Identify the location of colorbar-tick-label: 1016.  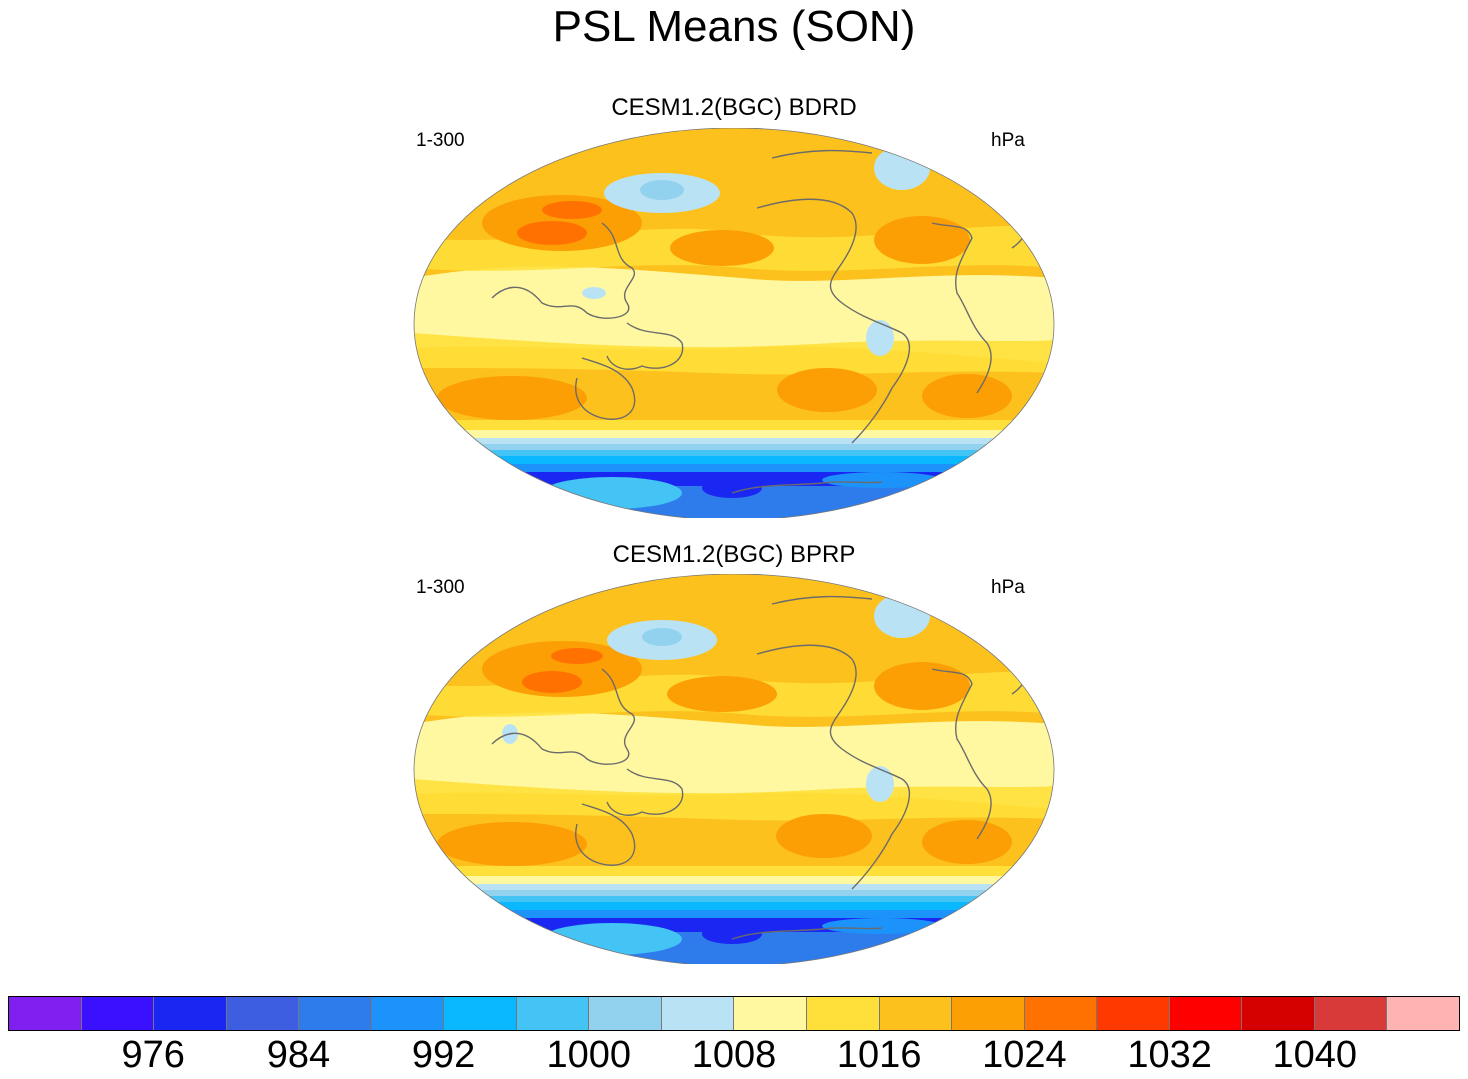
(879, 1055).